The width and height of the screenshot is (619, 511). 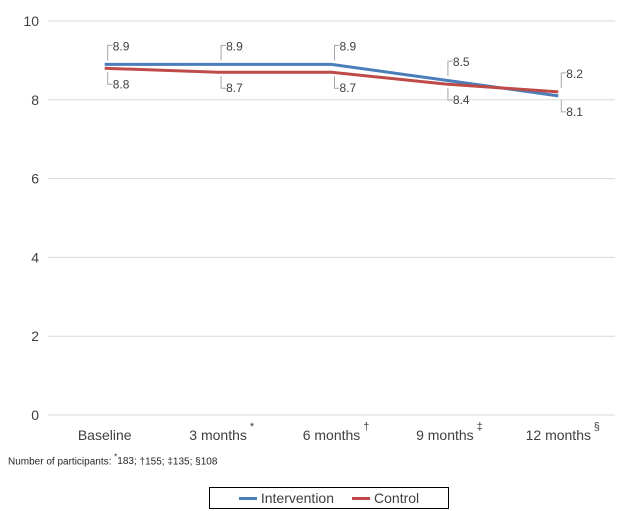 I want to click on legend-swatch-control, so click(x=361, y=498).